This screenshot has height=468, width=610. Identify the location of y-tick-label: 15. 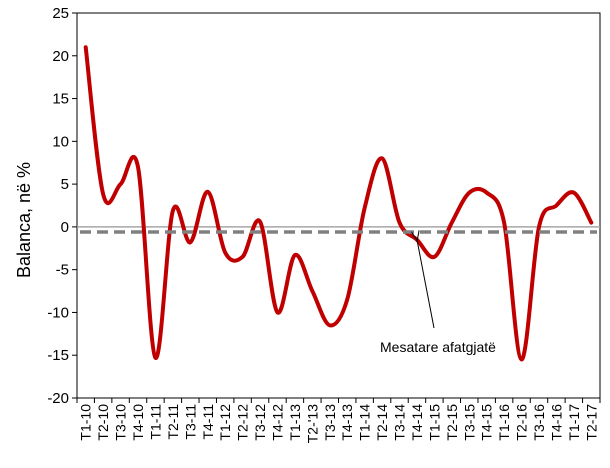
(60, 99).